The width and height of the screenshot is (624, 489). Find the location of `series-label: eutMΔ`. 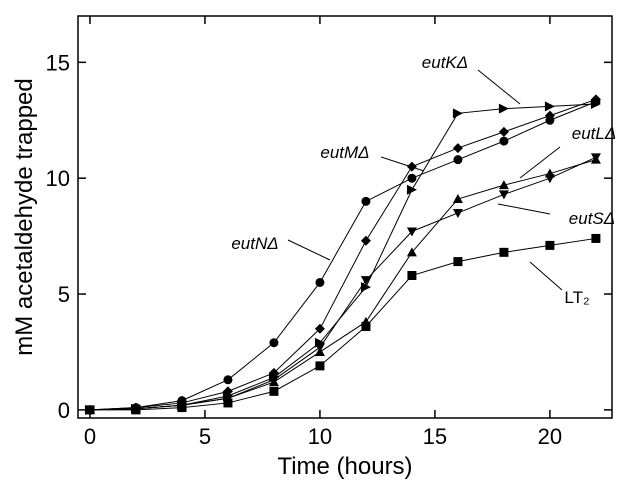

series-label: eutMΔ is located at coordinates (344, 152).